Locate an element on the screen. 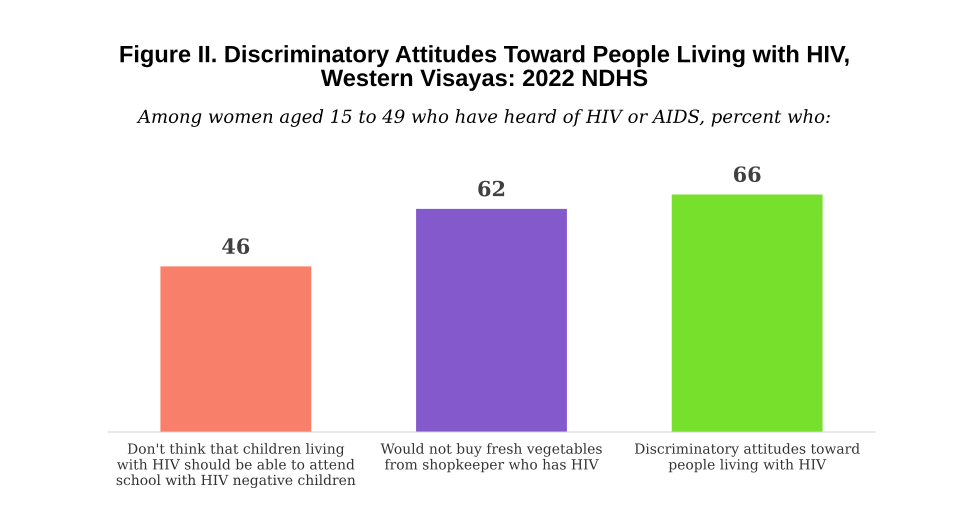 This screenshot has width=969, height=505. chart-subtitle: Among women aged 15 to 49 who have heard of HIV or AIDS, percent who: is located at coordinates (483, 118).